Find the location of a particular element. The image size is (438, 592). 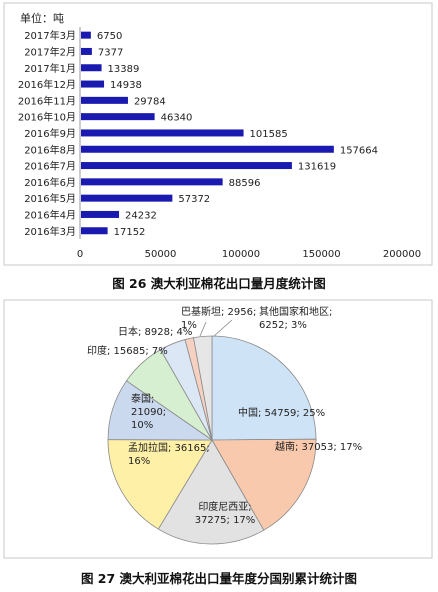

pie-data-label: 巴基斯坦; 2956; 1% is located at coordinates (218, 318).